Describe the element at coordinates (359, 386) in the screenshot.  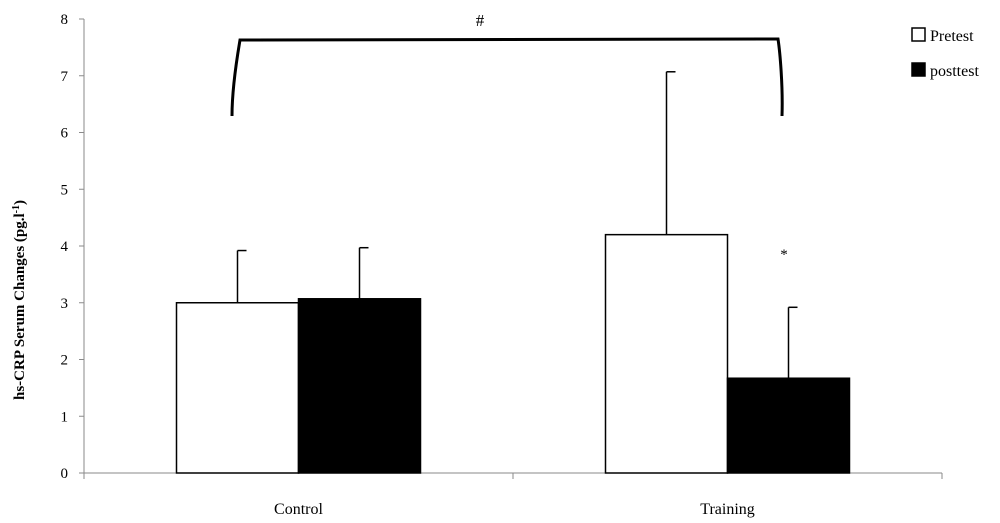
I see `bar-posttest-control` at that location.